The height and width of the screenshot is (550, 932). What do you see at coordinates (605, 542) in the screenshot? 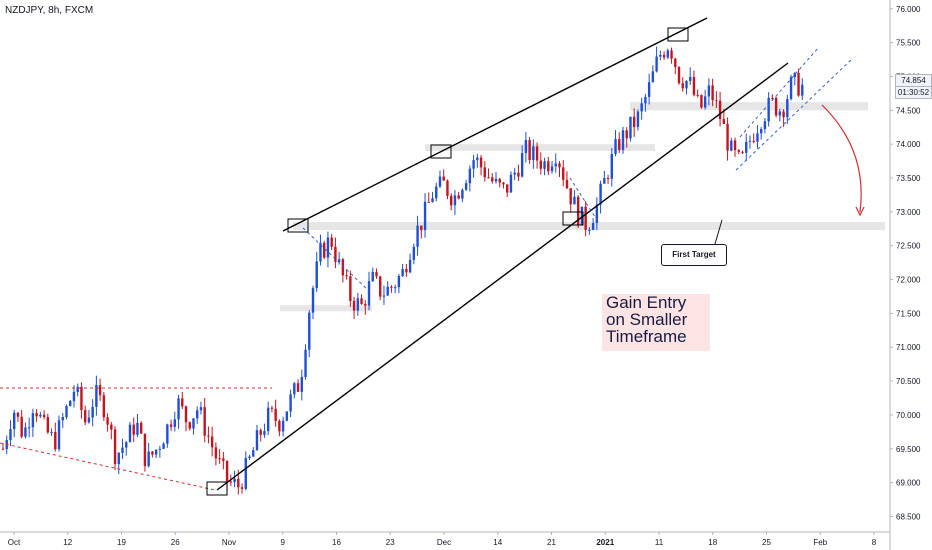
I see `time-tick-label: 2021` at bounding box center [605, 542].